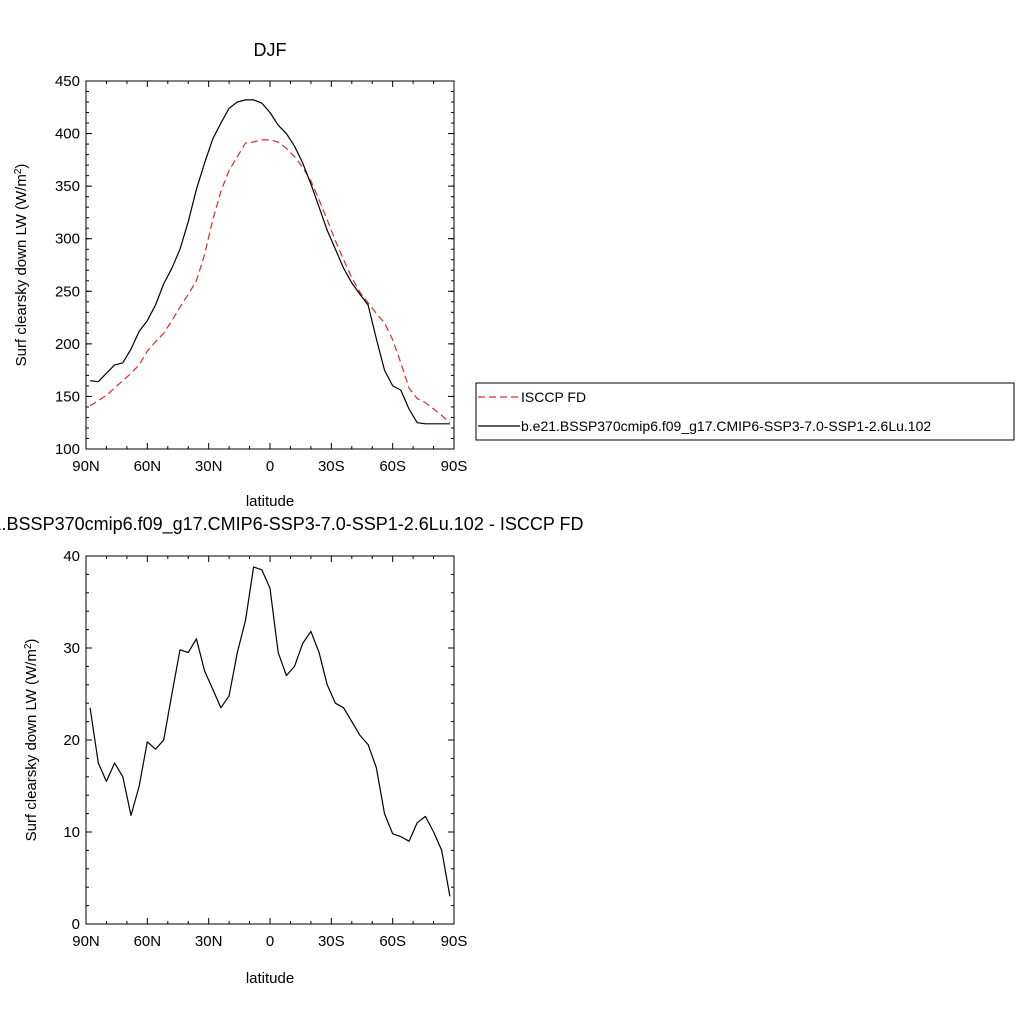  What do you see at coordinates (71, 556) in the screenshot?
I see `bottom-y-tick-label: 40` at bounding box center [71, 556].